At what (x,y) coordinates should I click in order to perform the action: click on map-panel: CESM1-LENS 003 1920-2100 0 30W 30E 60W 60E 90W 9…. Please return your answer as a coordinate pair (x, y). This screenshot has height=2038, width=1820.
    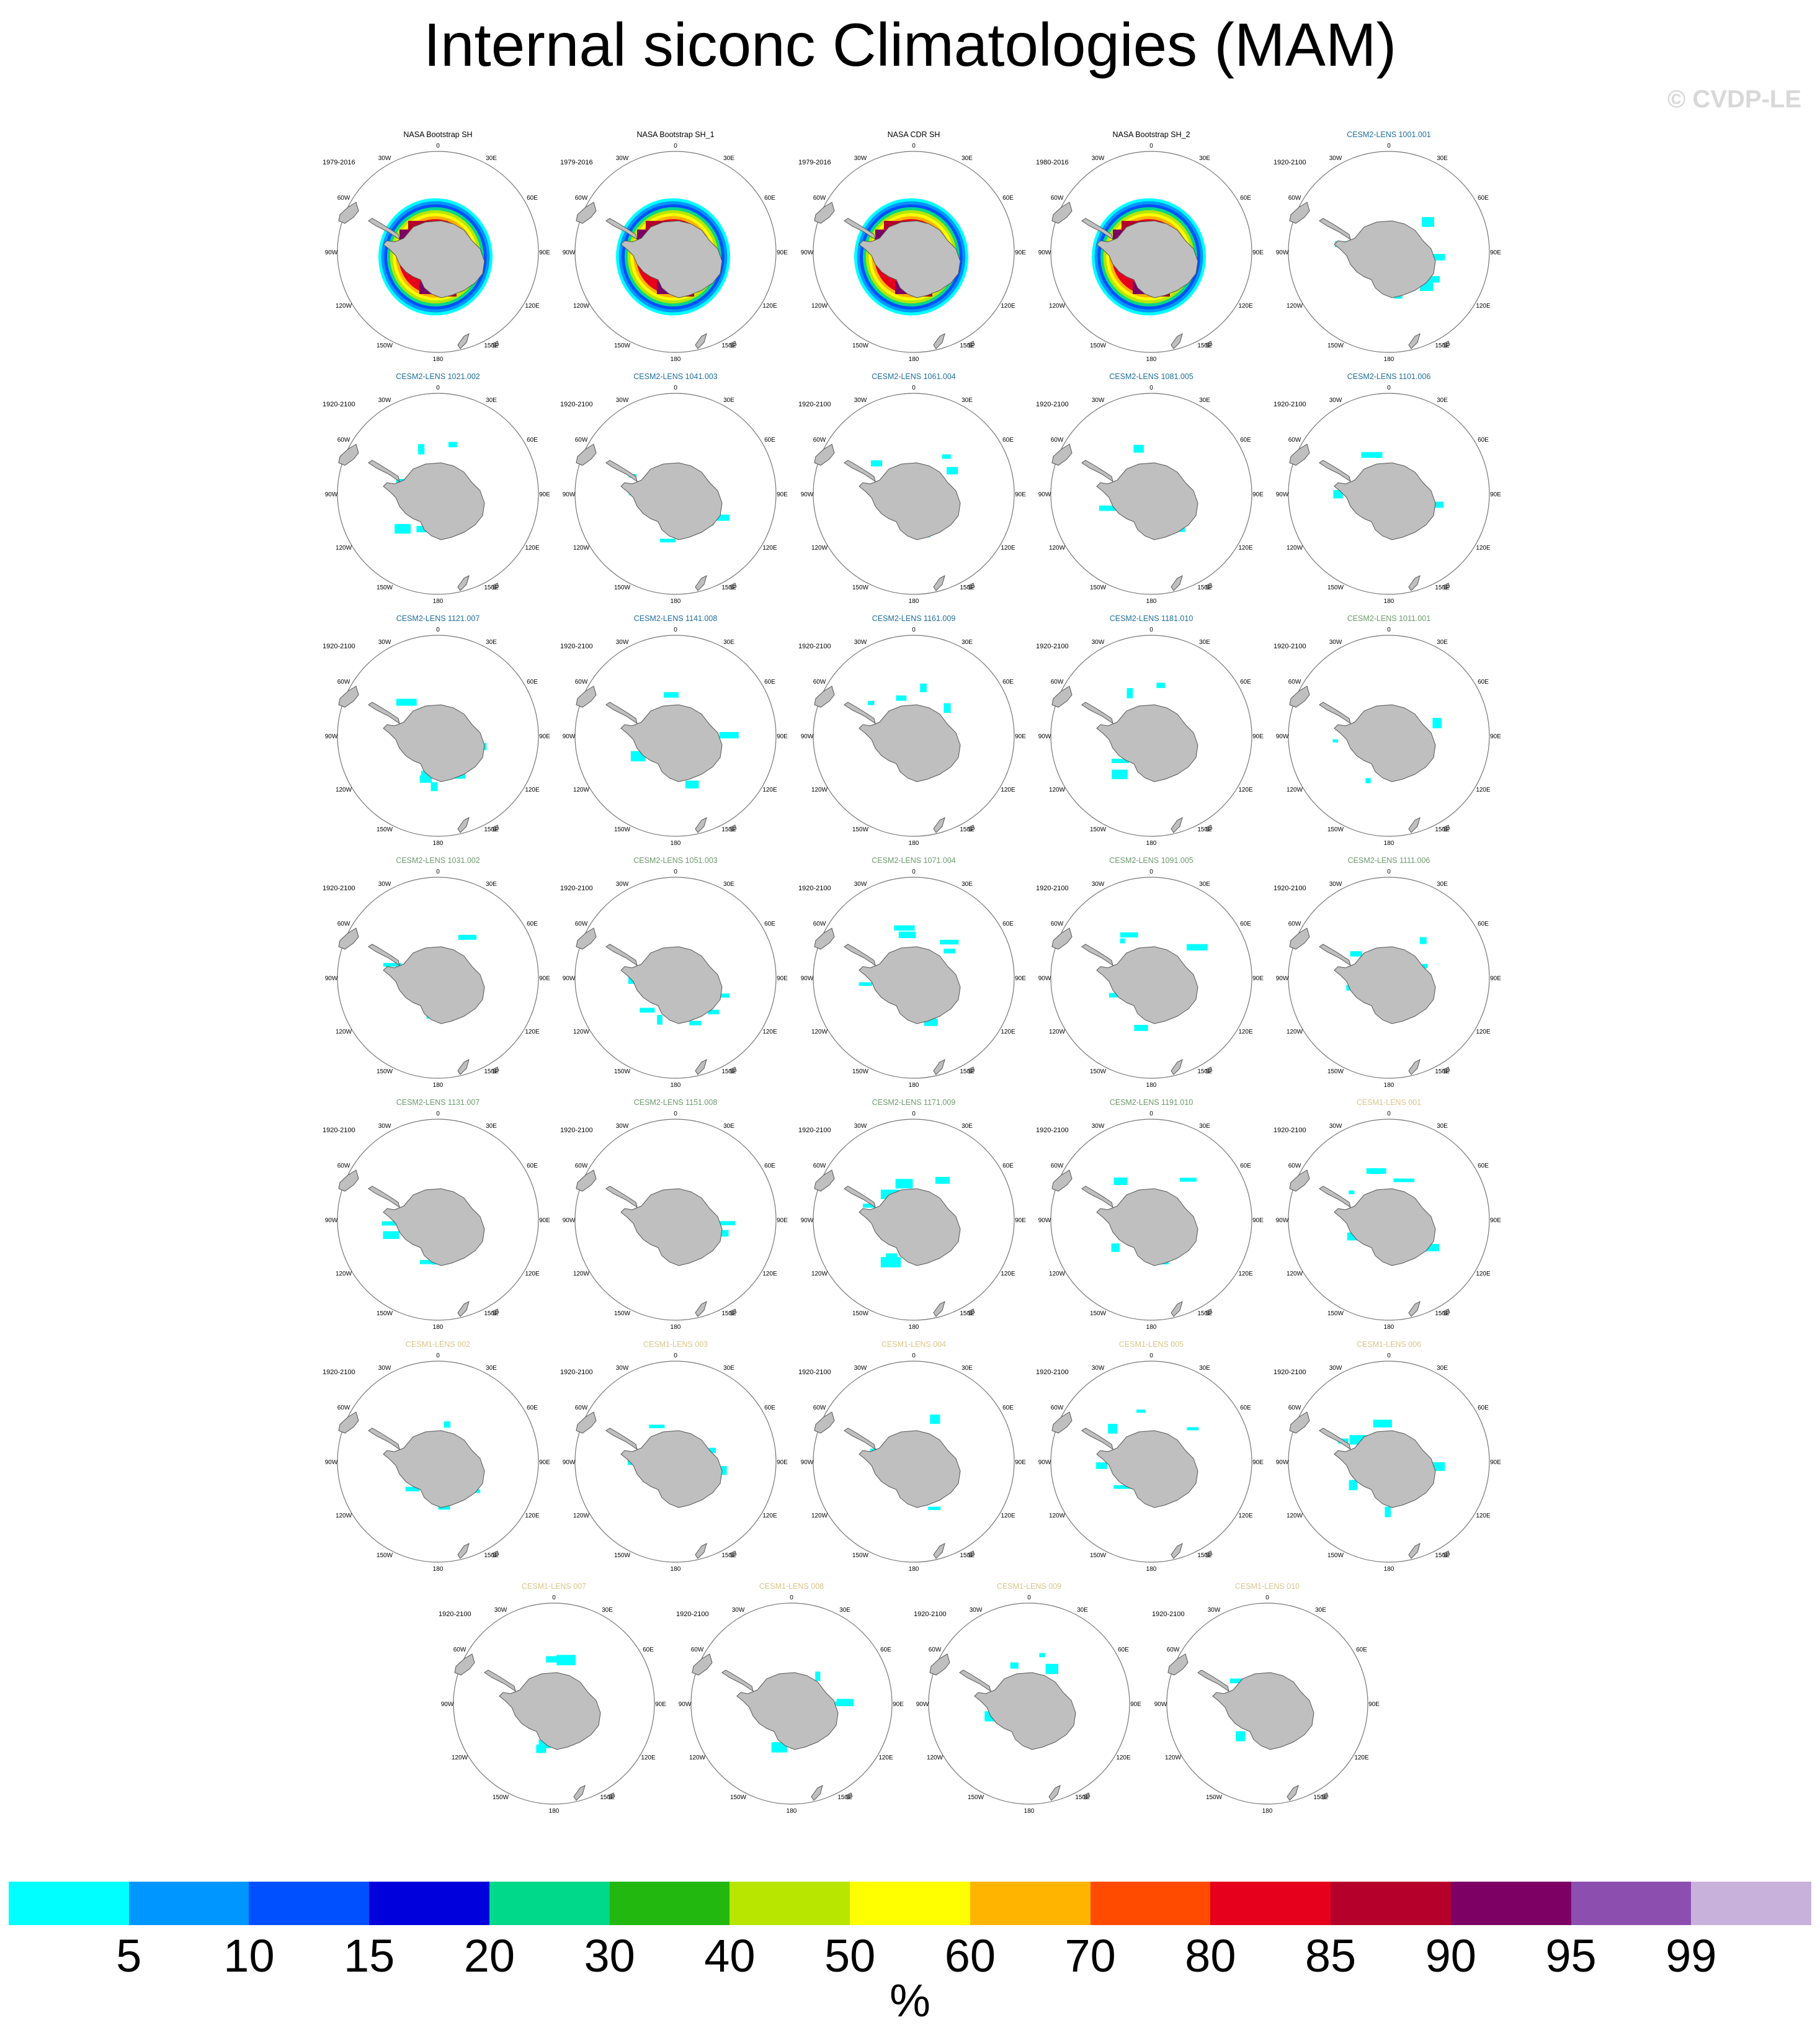
    Looking at the image, I should click on (675, 1461).